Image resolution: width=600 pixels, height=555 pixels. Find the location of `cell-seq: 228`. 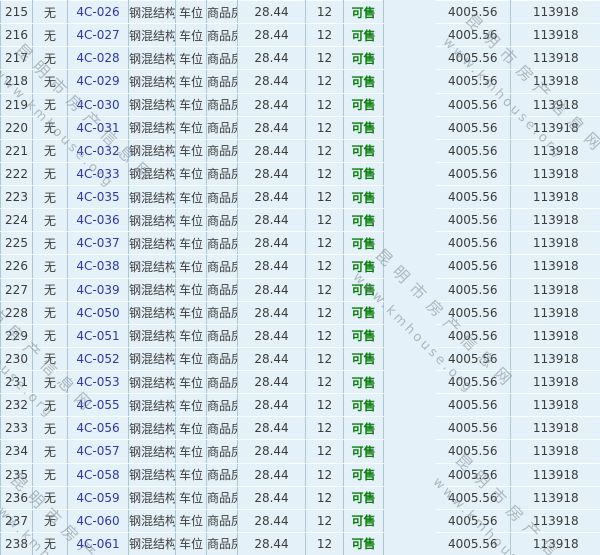

cell-seq: 228 is located at coordinates (16, 313).